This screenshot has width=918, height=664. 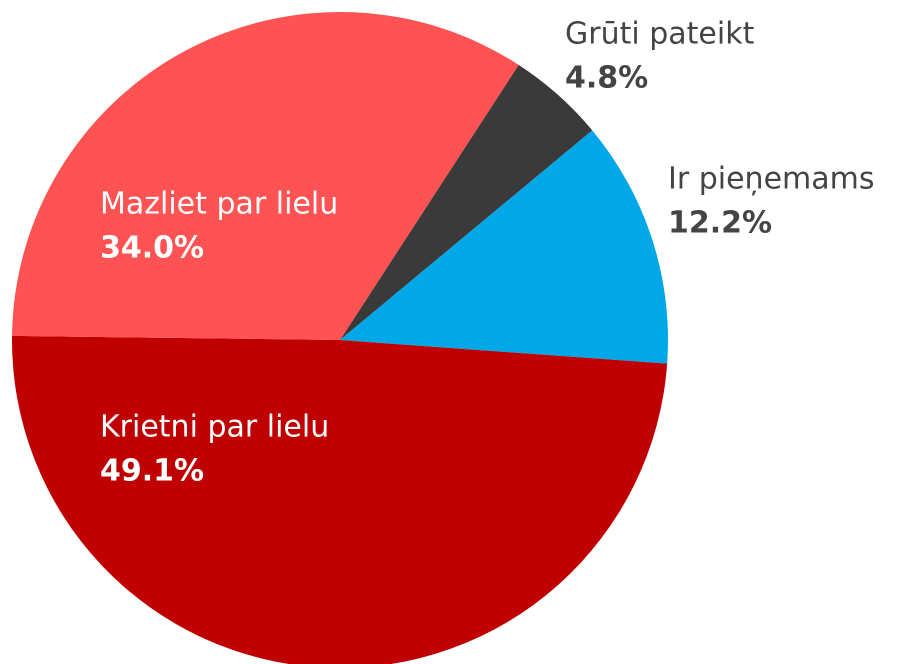 What do you see at coordinates (214, 427) in the screenshot?
I see `slice-label: Krietni par lielu` at bounding box center [214, 427].